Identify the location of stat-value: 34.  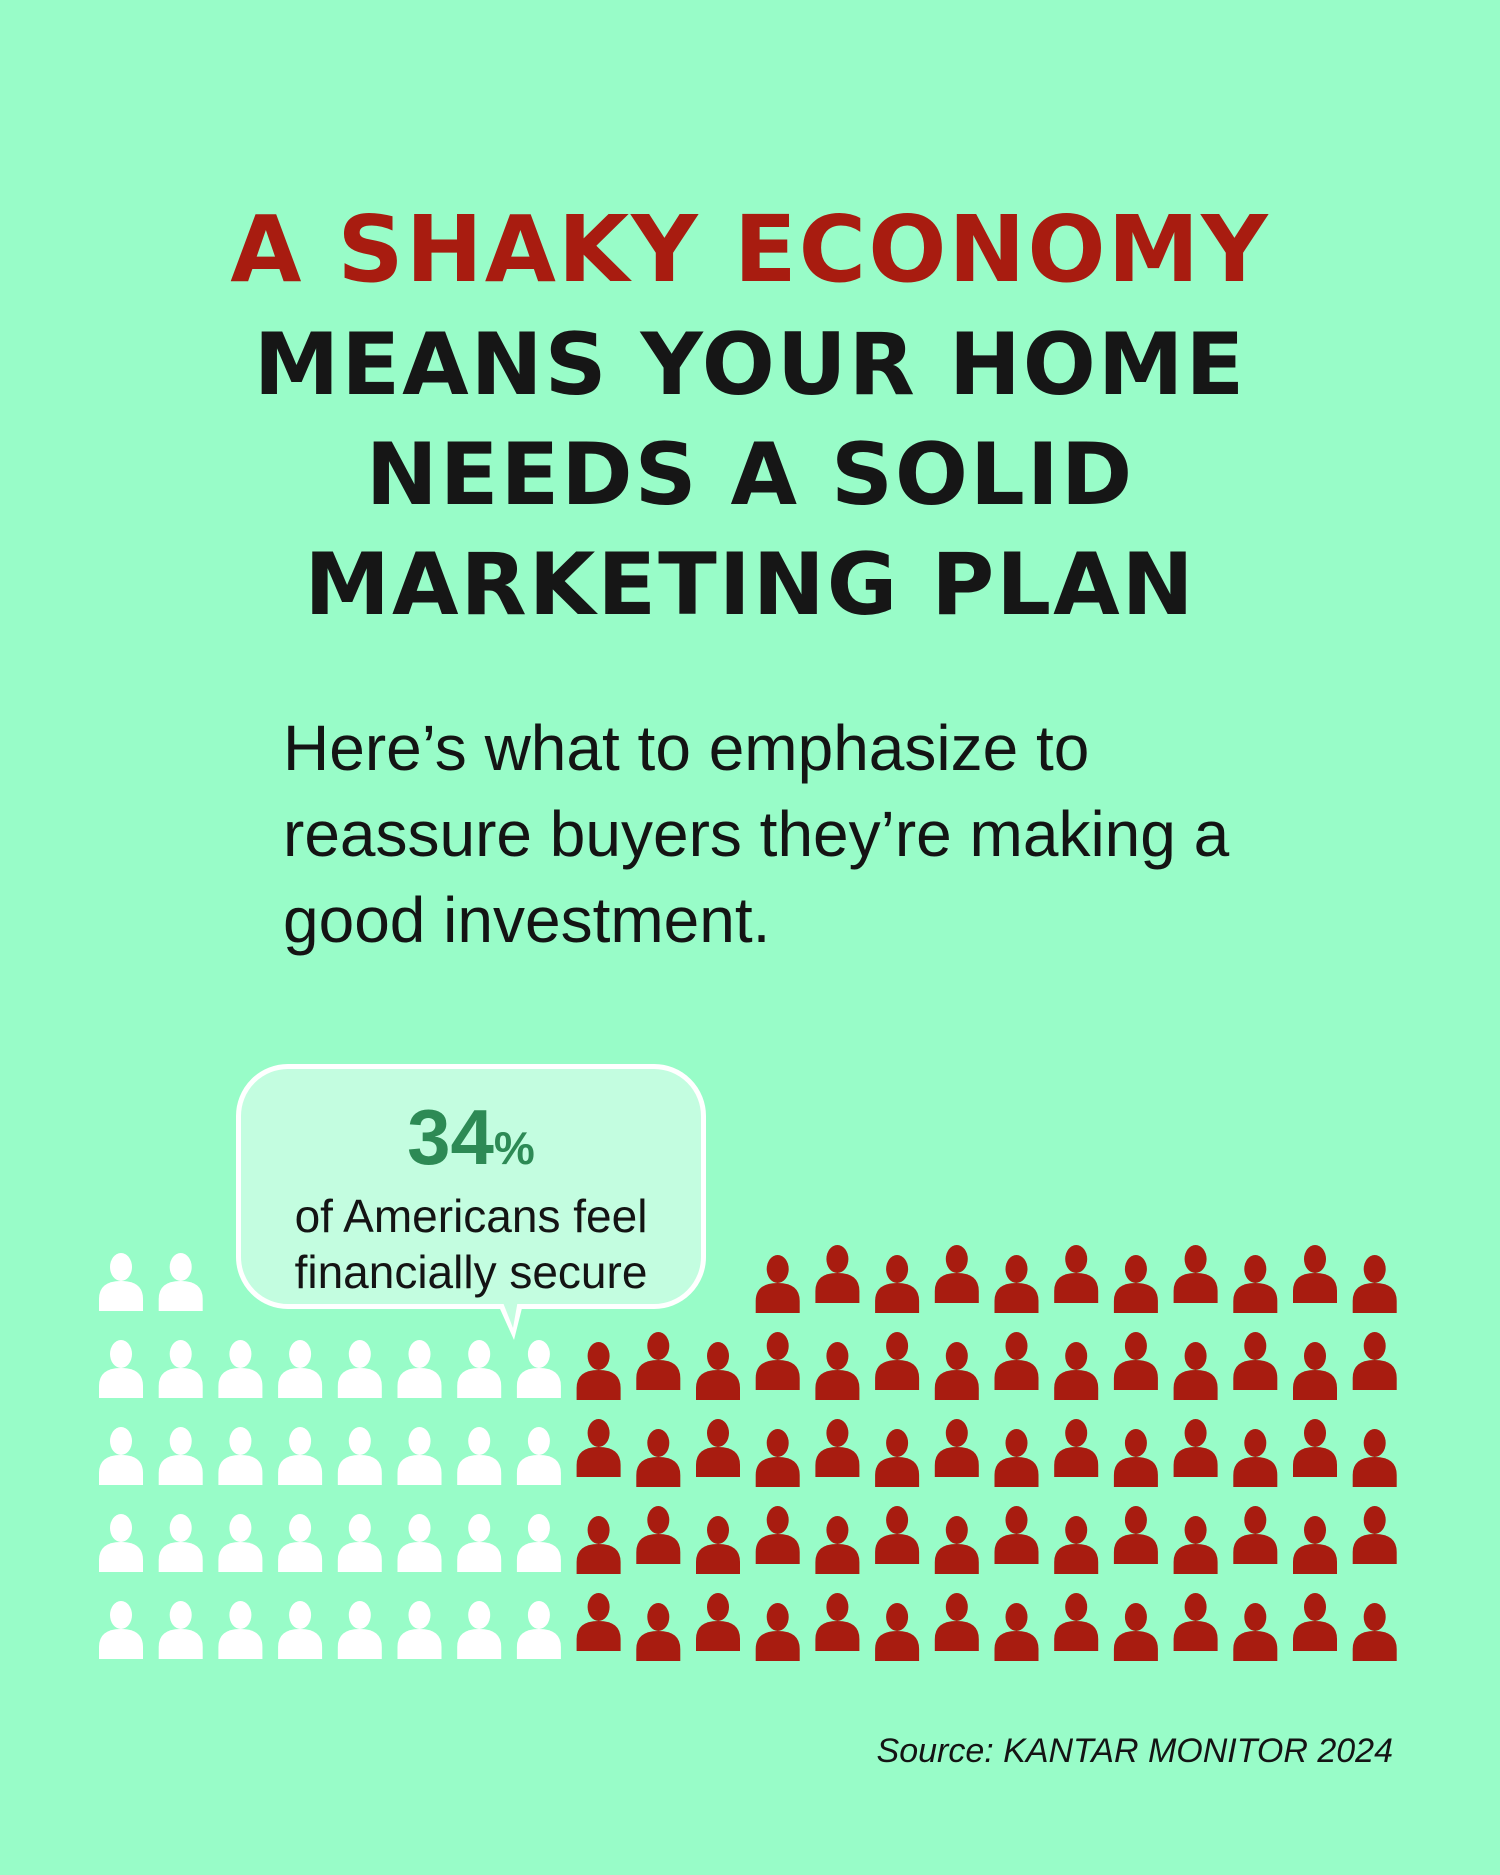
(450, 1137).